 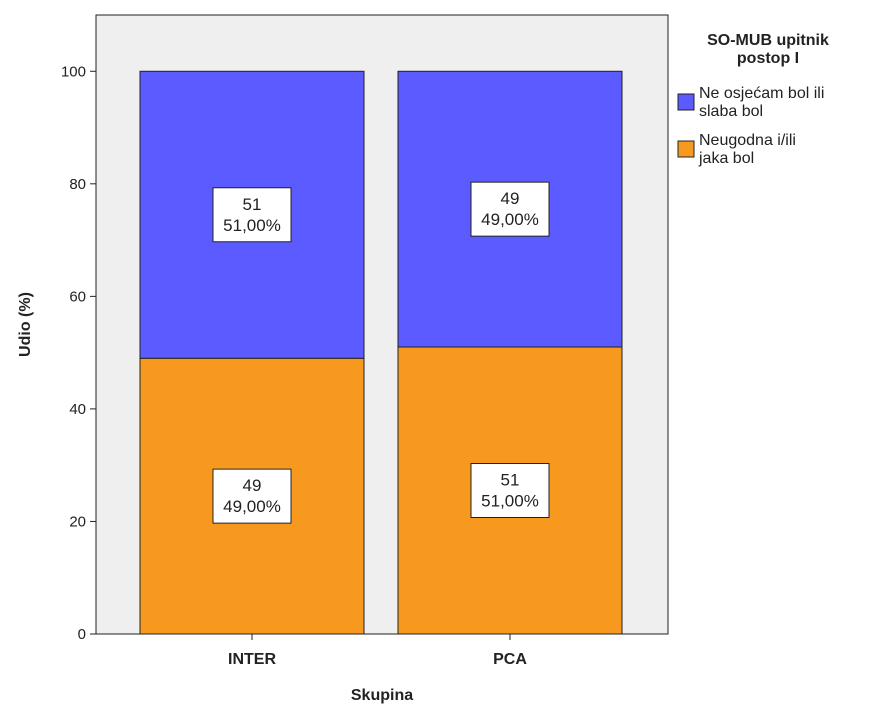 What do you see at coordinates (768, 40) in the screenshot?
I see `legend-title-line: SO-MUB upitnik` at bounding box center [768, 40].